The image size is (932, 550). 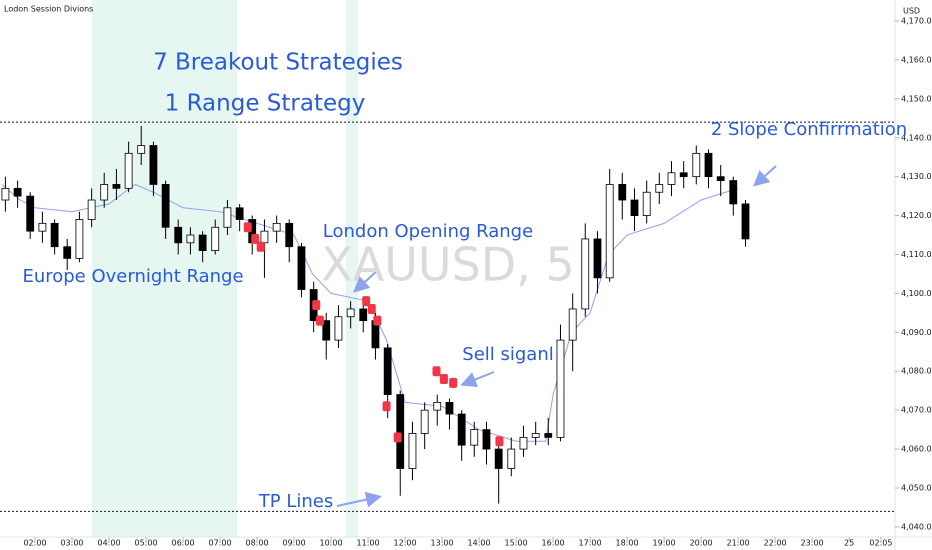 What do you see at coordinates (182, 543) in the screenshot?
I see `x-tick-label: 06:00` at bounding box center [182, 543].